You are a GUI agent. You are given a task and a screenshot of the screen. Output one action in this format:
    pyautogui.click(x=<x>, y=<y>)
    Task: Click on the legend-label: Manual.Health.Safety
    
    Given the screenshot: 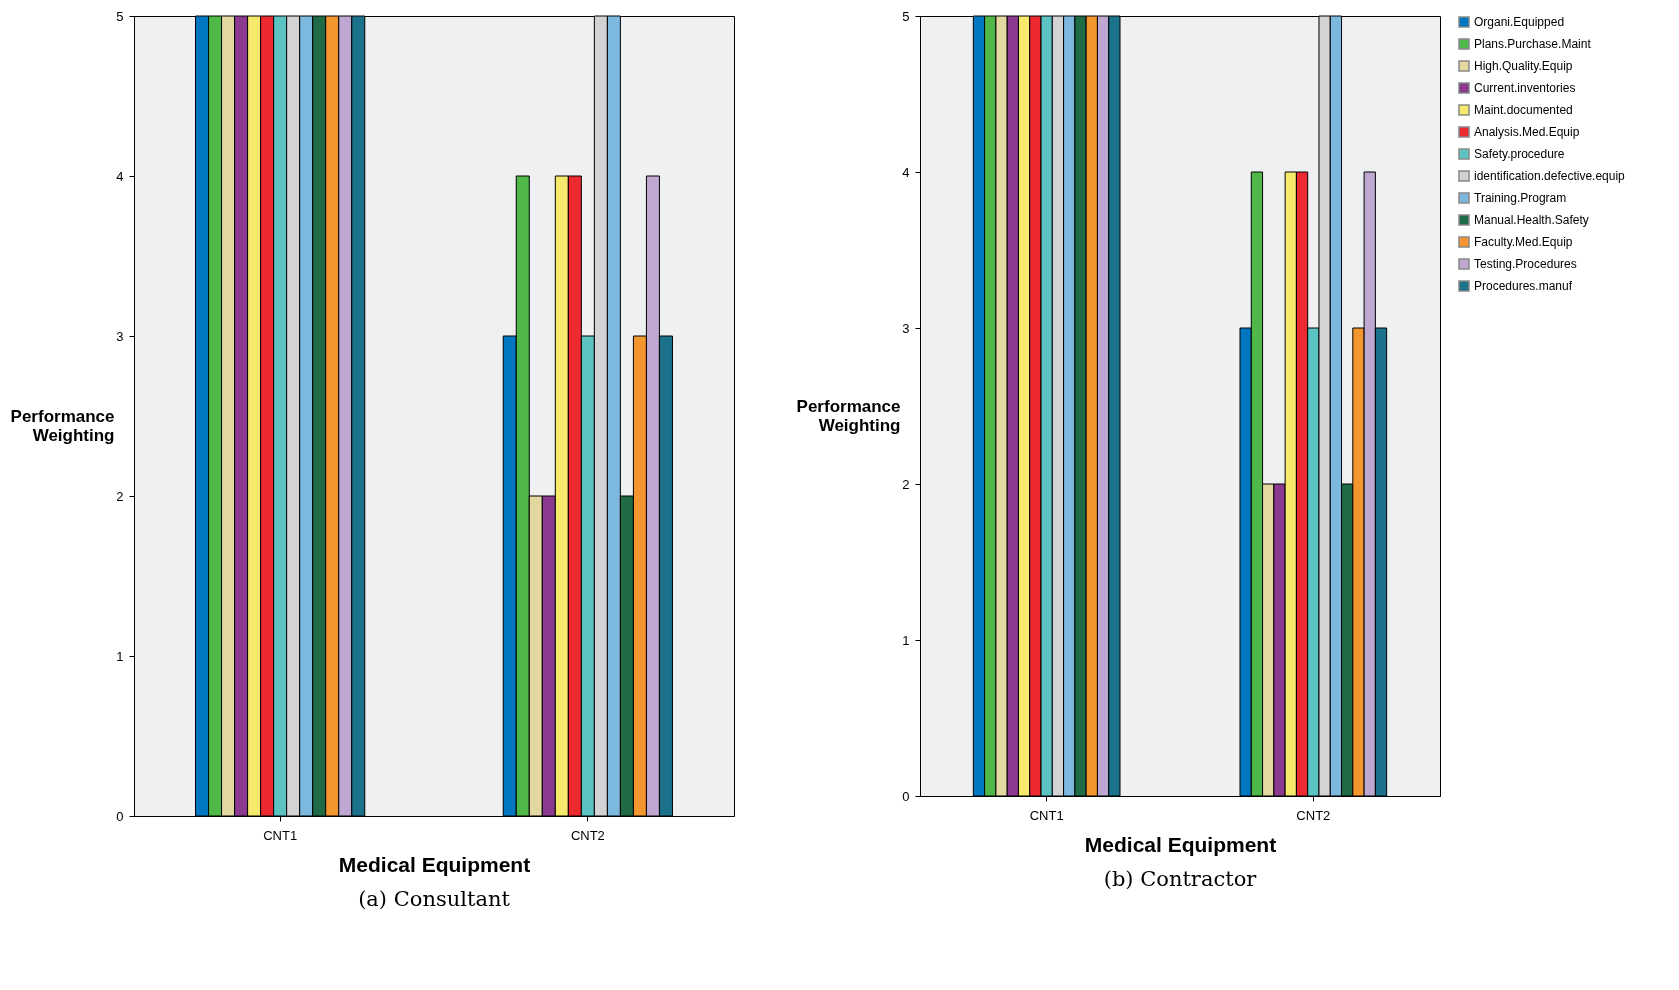 What is the action you would take?
    pyautogui.click(x=1531, y=220)
    